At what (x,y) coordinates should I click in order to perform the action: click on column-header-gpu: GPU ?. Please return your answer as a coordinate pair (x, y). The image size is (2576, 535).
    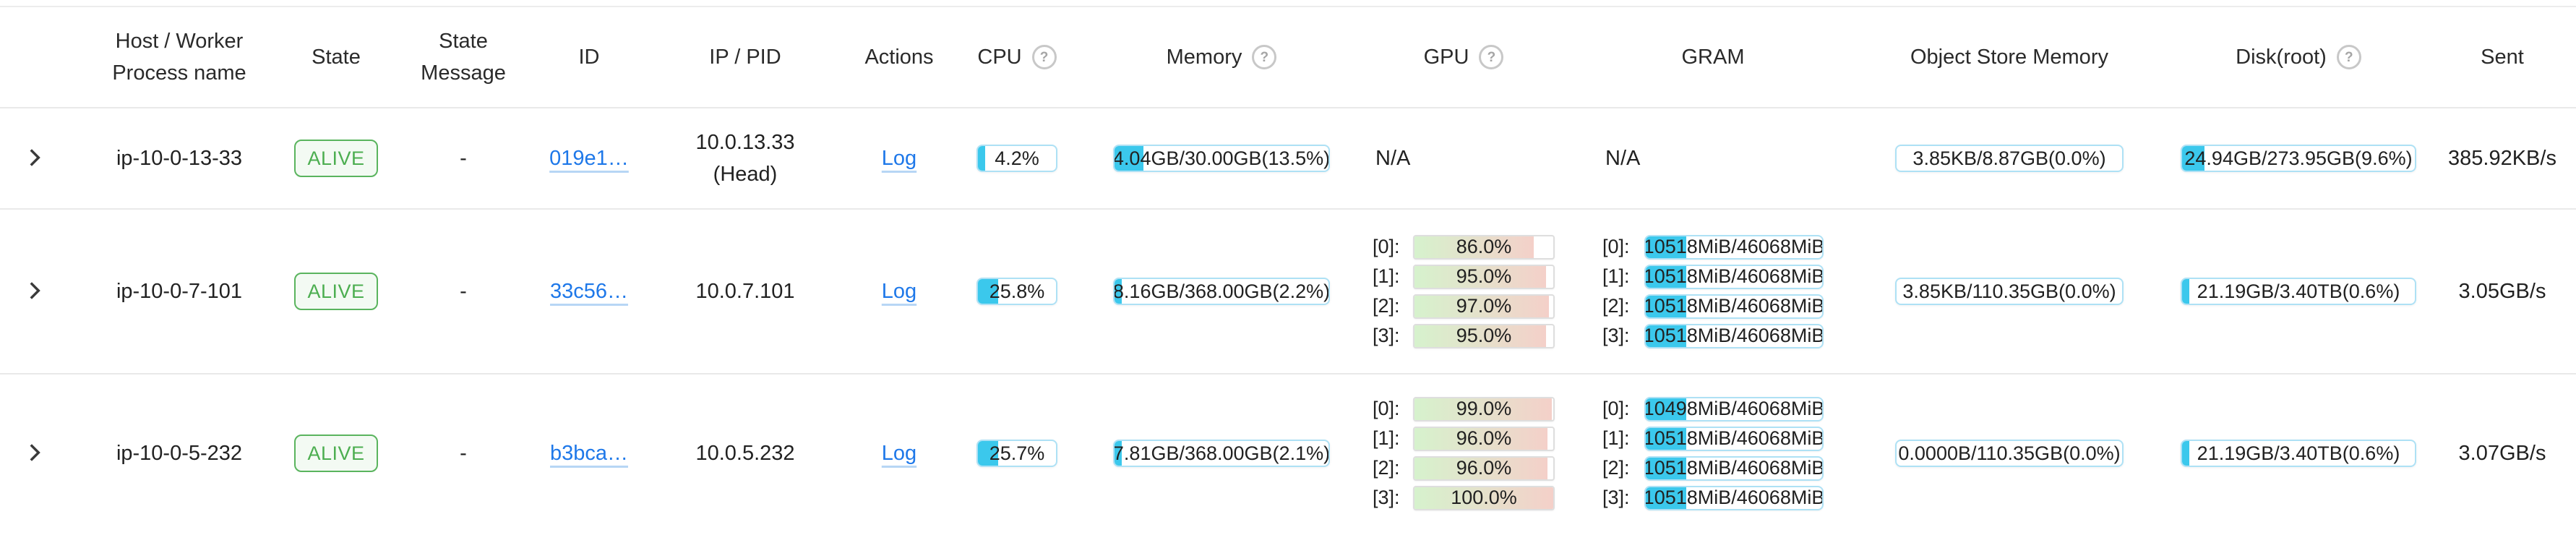
    Looking at the image, I should click on (1464, 57).